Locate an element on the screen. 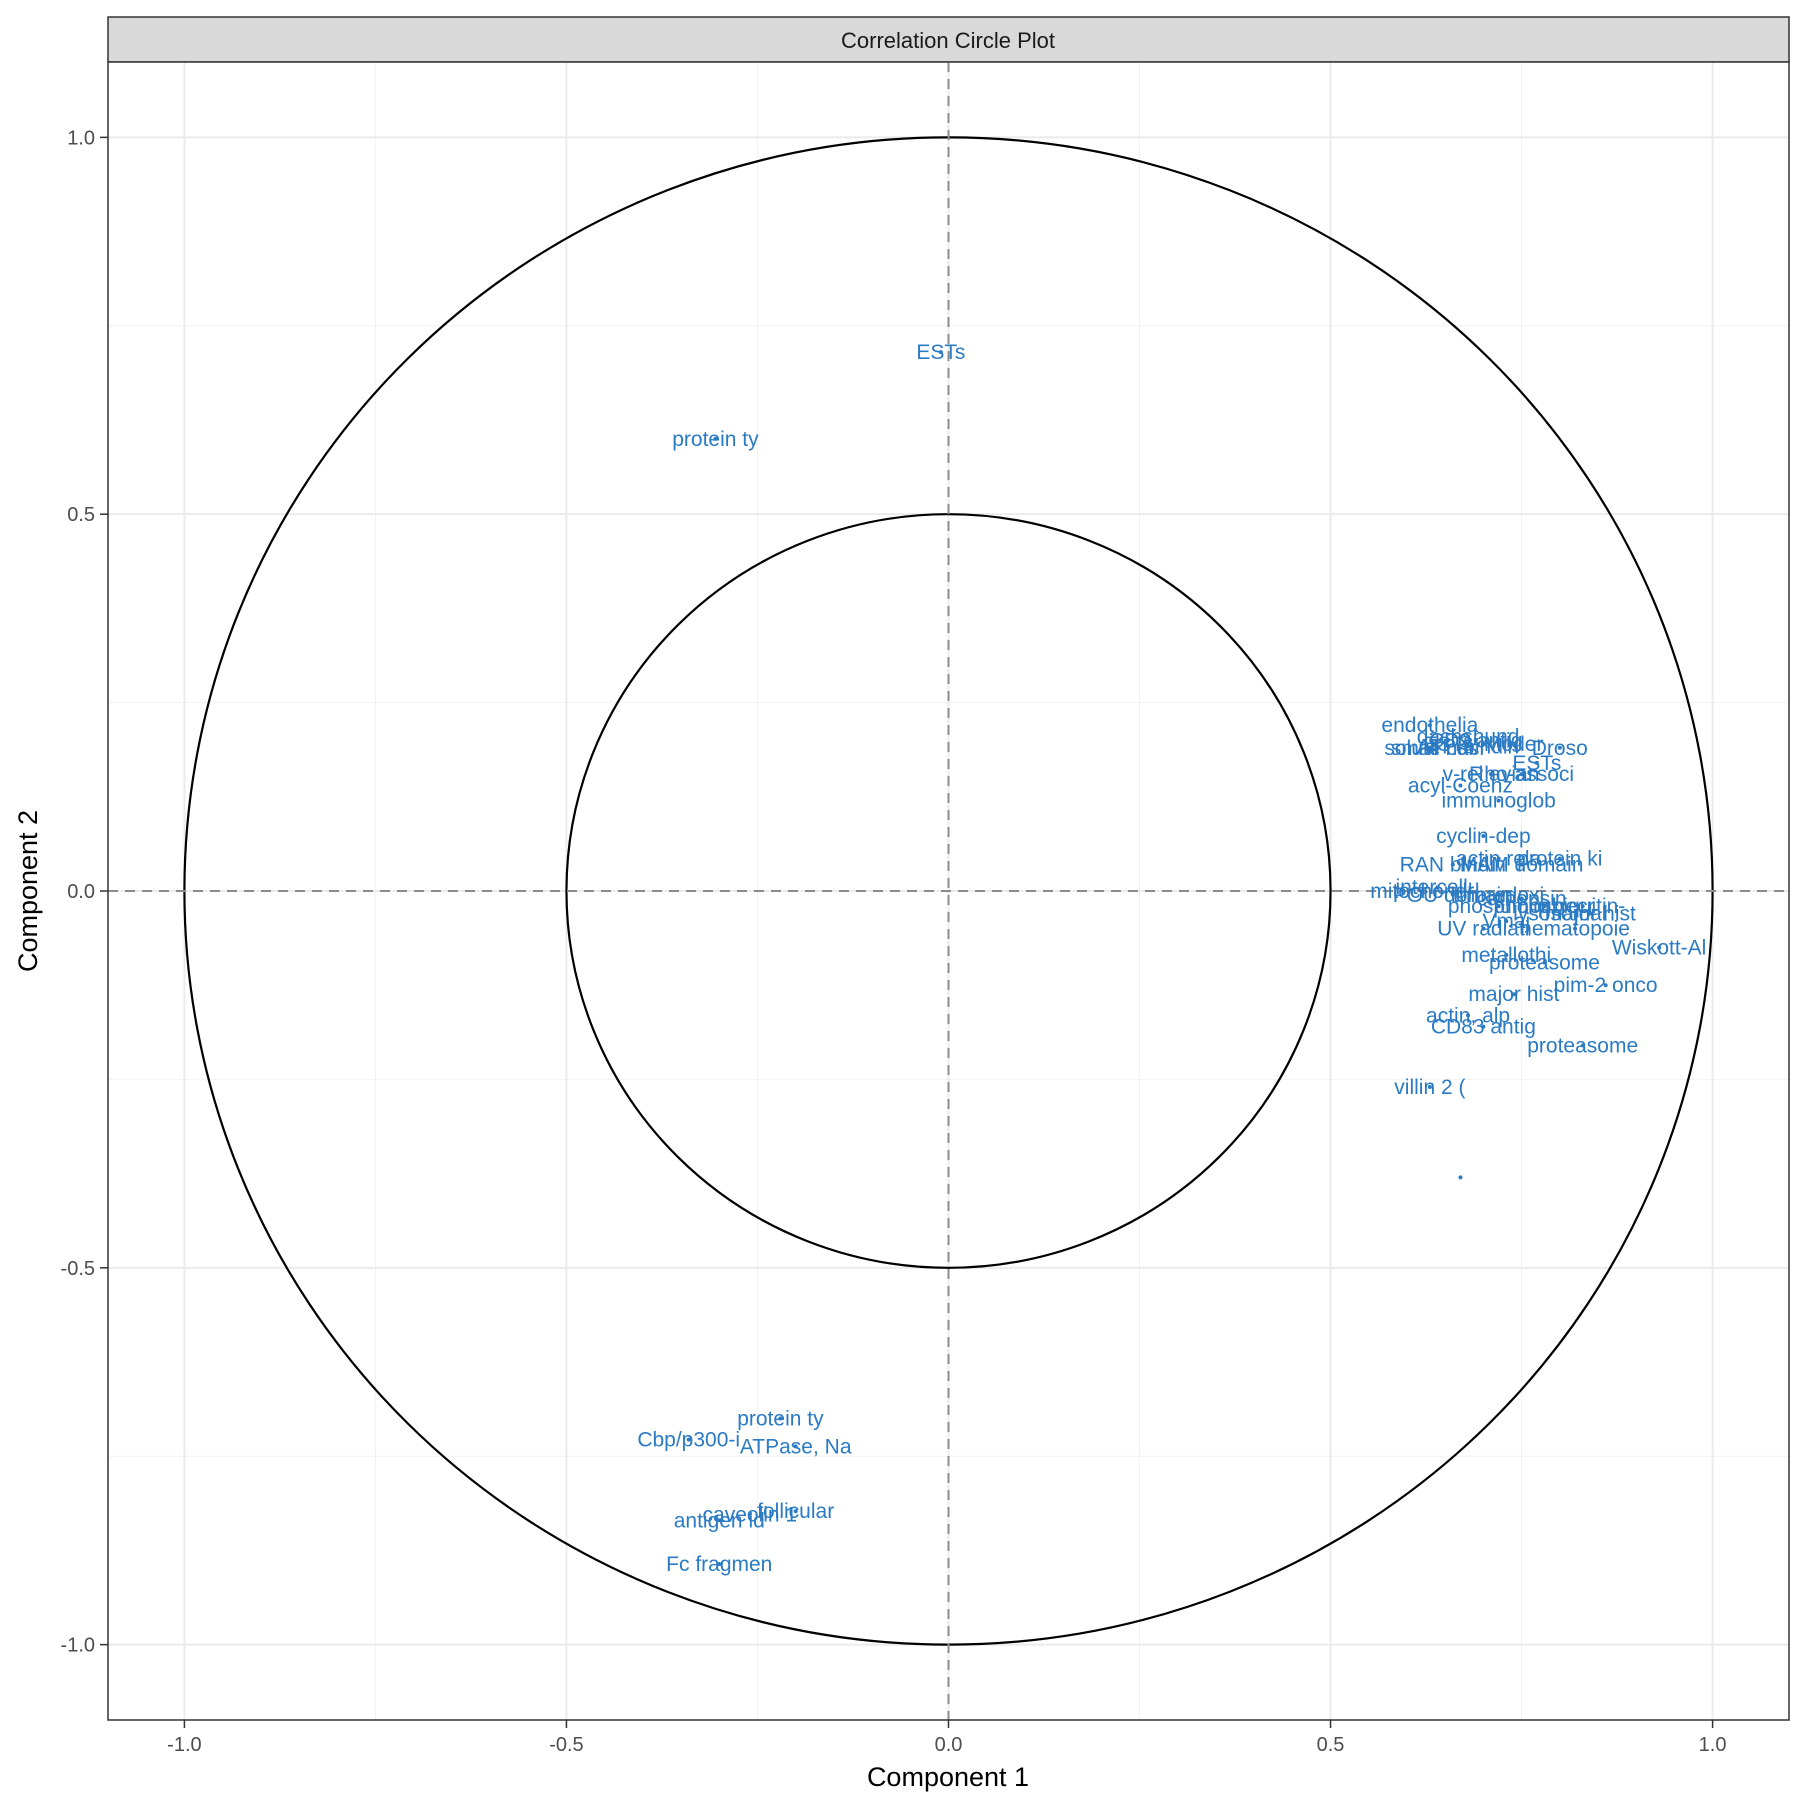  variable-label: Cbp/p300-i is located at coordinates (688, 1440).